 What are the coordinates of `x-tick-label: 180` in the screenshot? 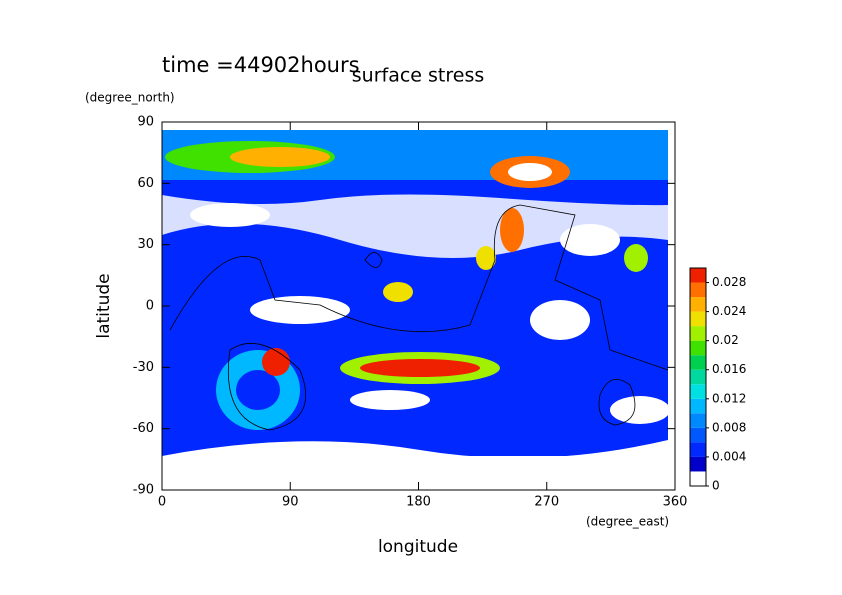 It's located at (418, 502).